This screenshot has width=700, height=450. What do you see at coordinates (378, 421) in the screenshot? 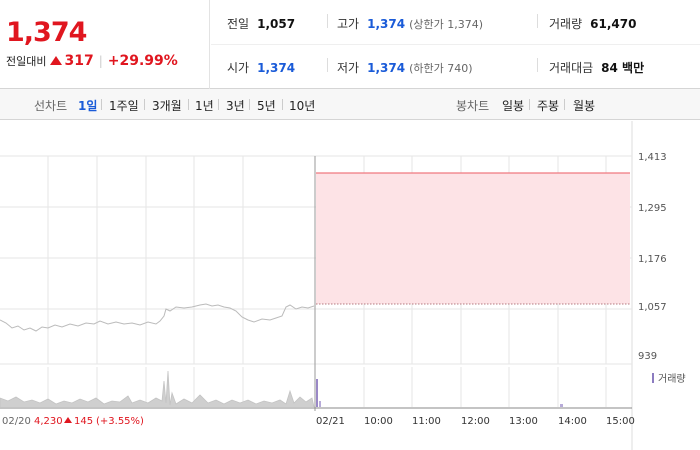
I see `x-tick: 10:00` at bounding box center [378, 421].